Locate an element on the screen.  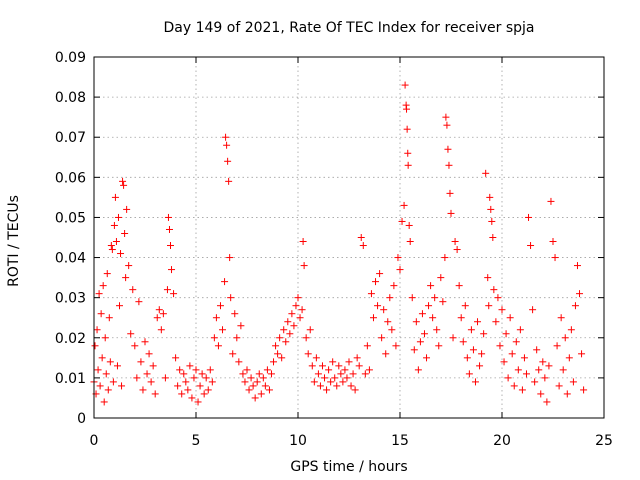
y-tick-label: 0.03 is located at coordinates (70, 299).